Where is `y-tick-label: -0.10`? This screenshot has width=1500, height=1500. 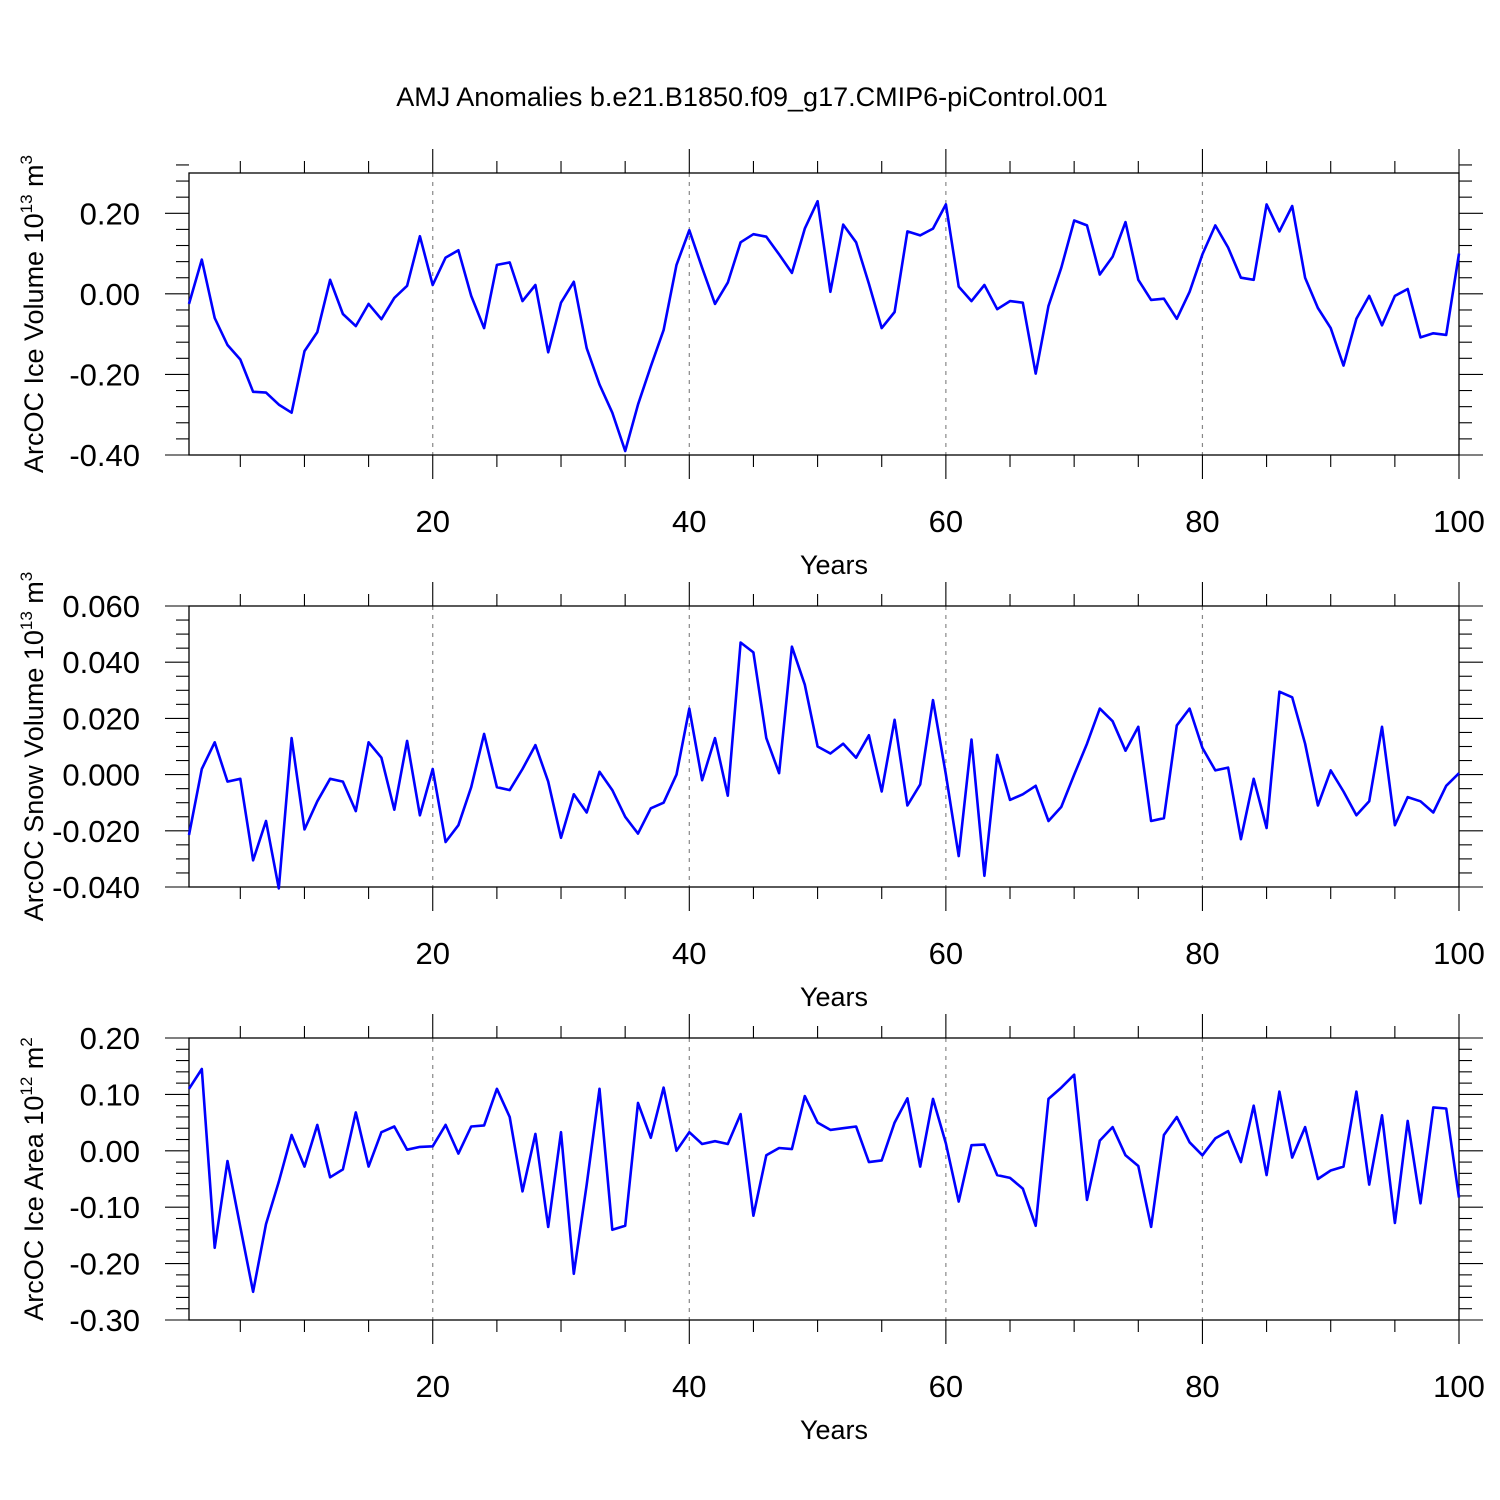
y-tick-label: -0.10 is located at coordinates (104, 1207).